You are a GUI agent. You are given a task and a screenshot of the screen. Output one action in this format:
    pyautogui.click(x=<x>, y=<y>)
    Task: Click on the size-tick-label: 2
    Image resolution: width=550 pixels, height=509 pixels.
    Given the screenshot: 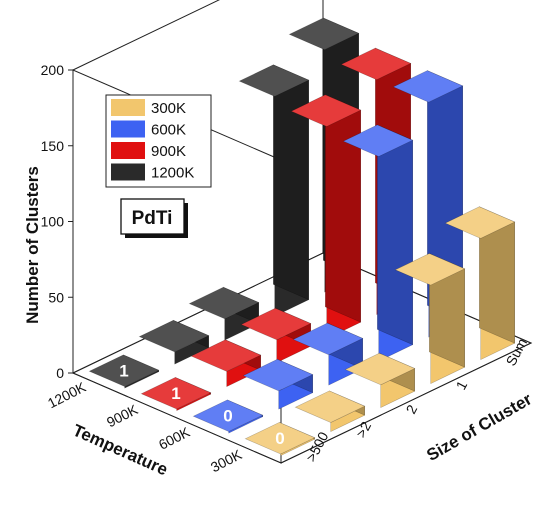 What is the action you would take?
    pyautogui.click(x=412, y=409)
    